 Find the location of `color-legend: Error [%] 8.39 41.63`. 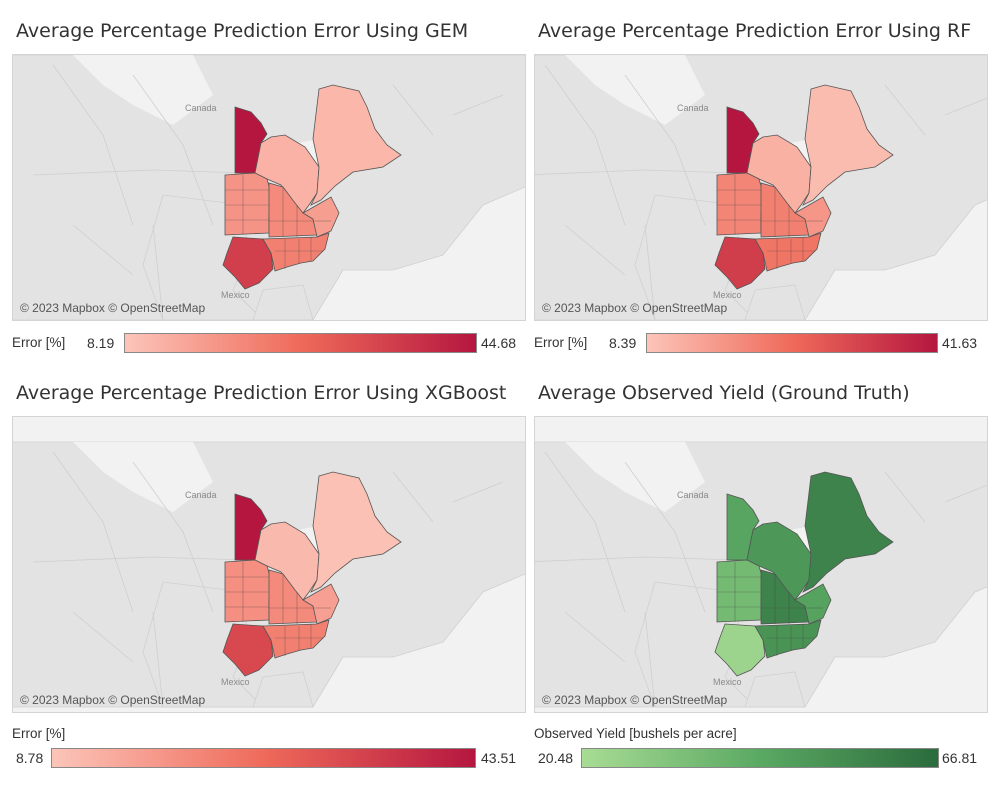

color-legend: Error [%] 8.39 41.63 is located at coordinates (760, 344).